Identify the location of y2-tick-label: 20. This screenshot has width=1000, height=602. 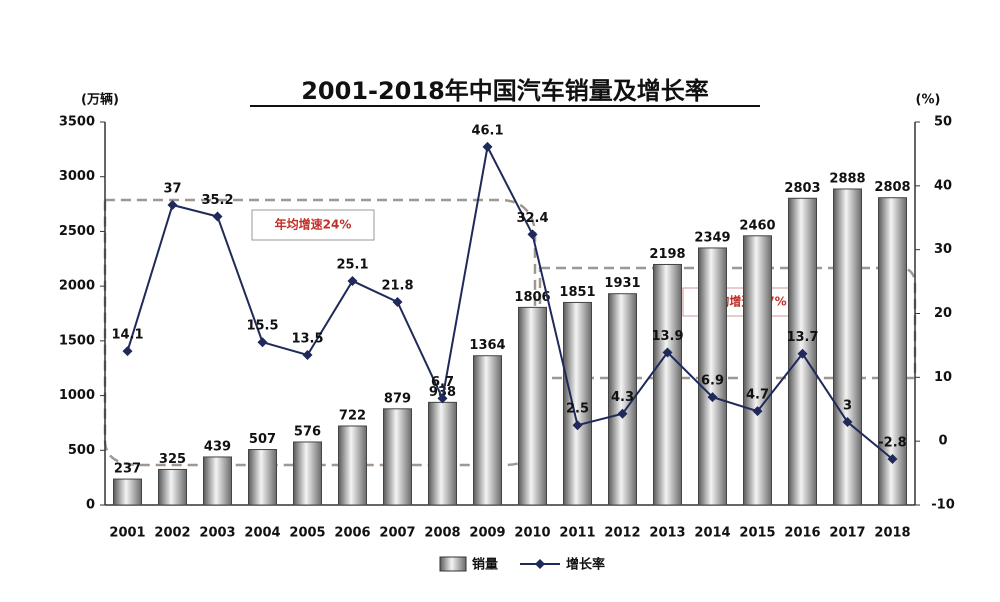
(943, 313).